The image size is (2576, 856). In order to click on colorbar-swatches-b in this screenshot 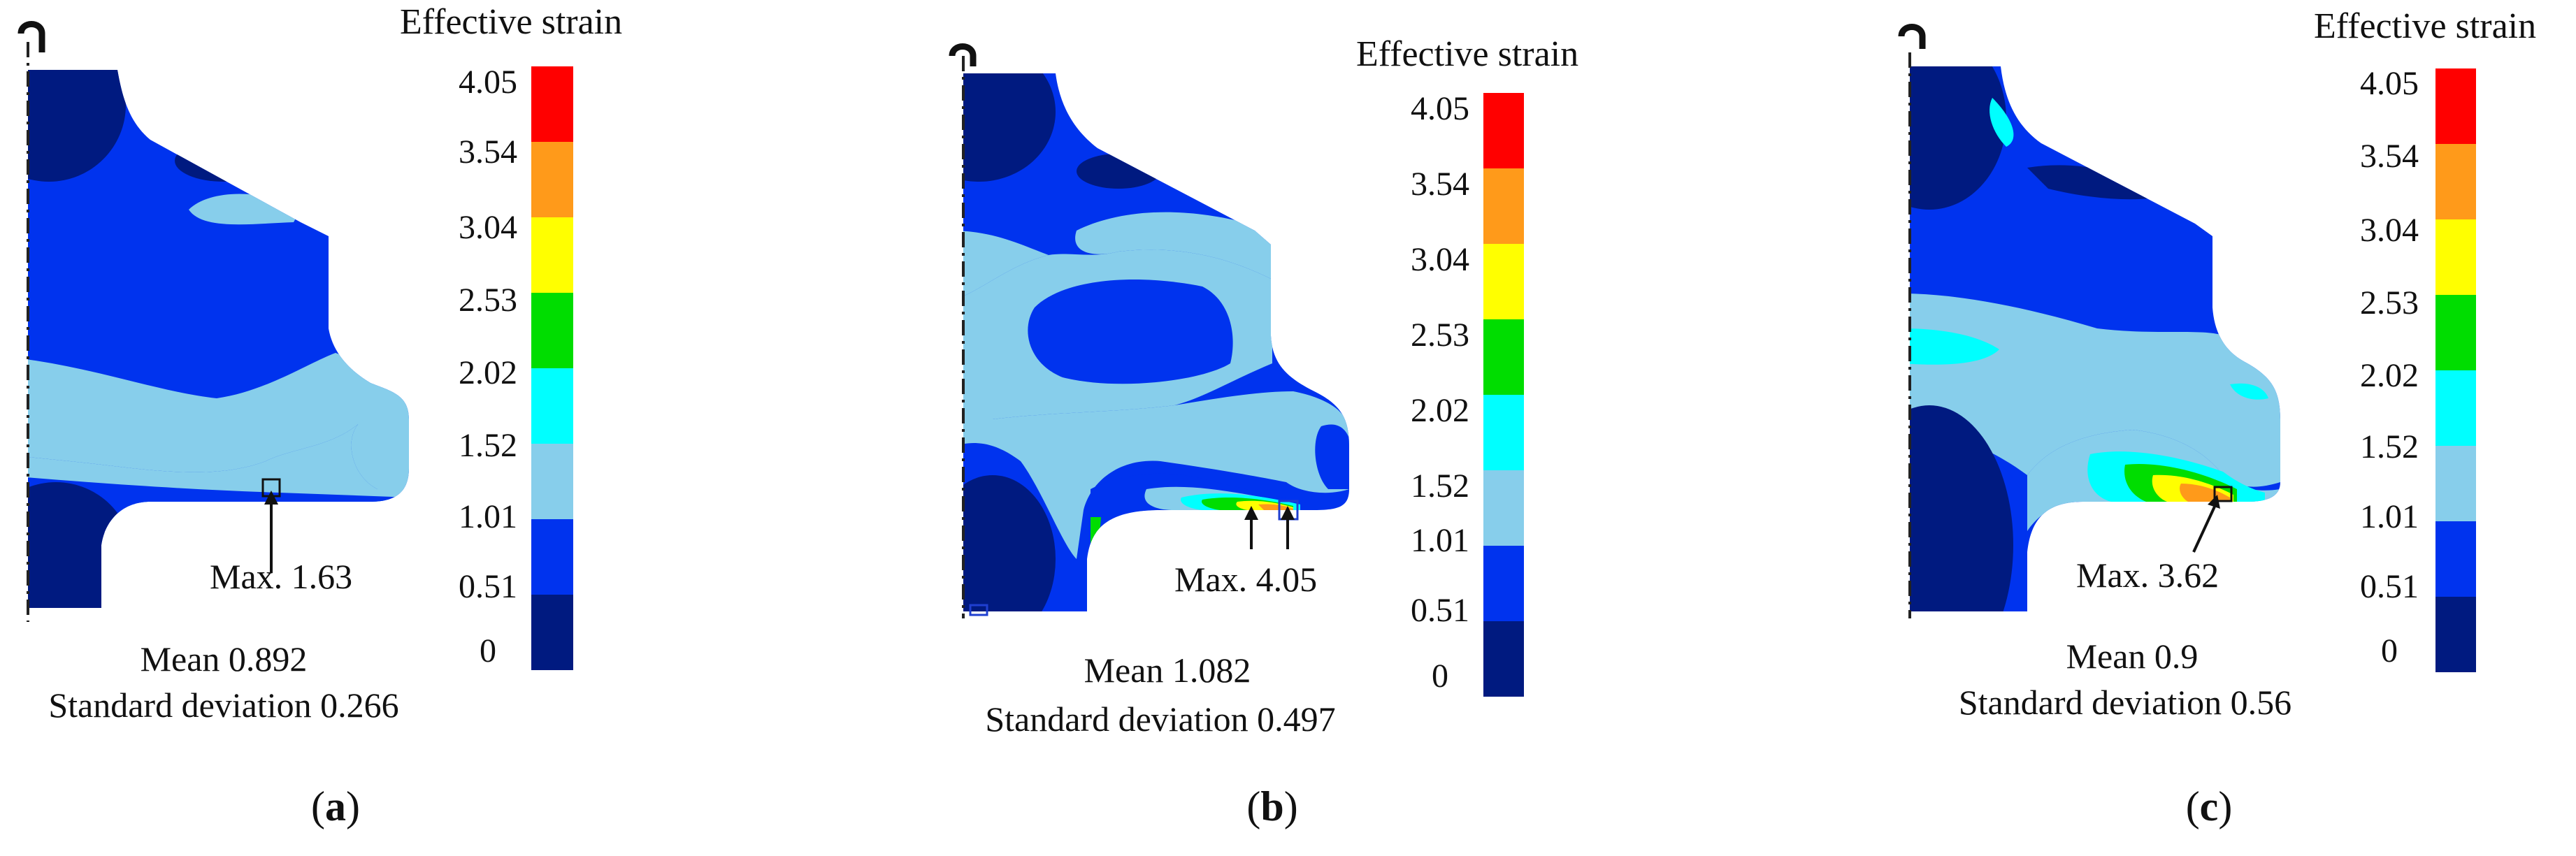, I will do `click(1503, 395)`.